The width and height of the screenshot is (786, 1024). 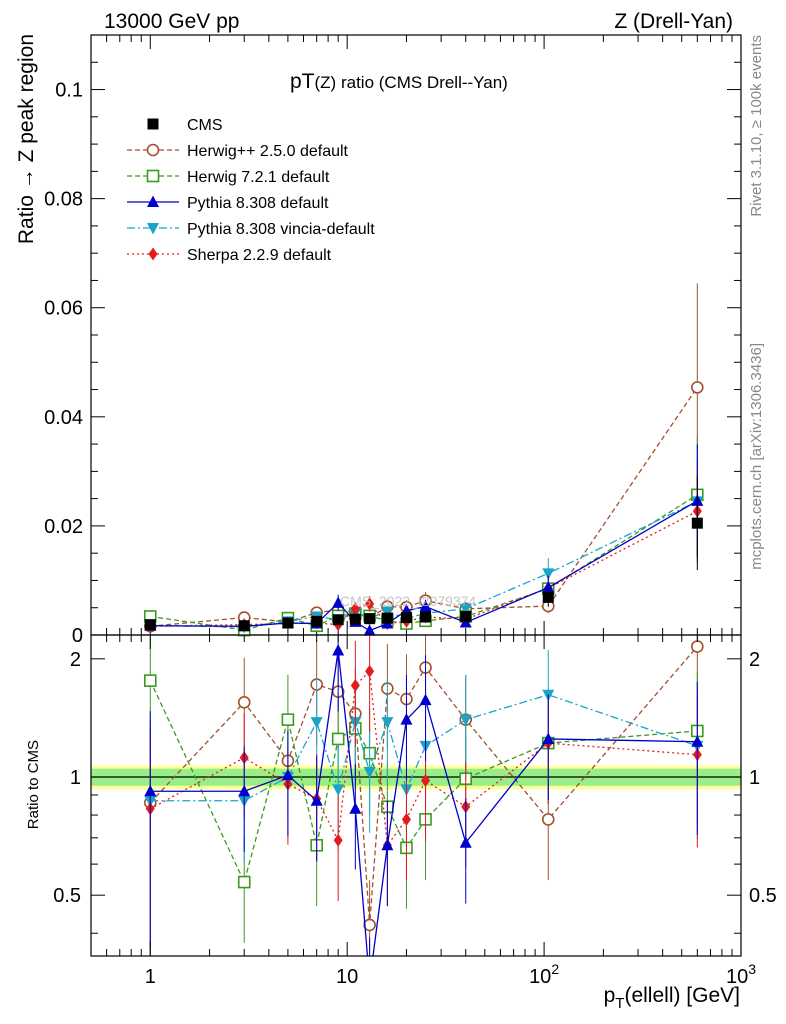 I want to click on series-cms, so click(x=423, y=554).